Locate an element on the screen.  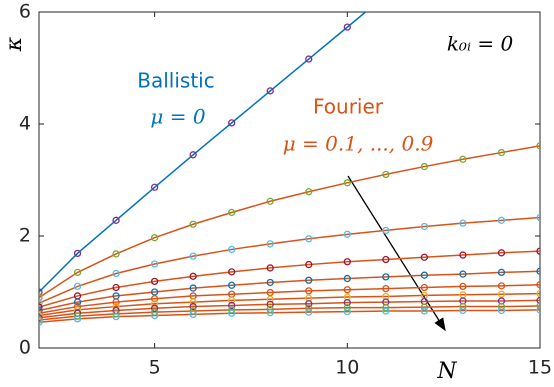
y-tick-label: 2 is located at coordinates (25, 236).